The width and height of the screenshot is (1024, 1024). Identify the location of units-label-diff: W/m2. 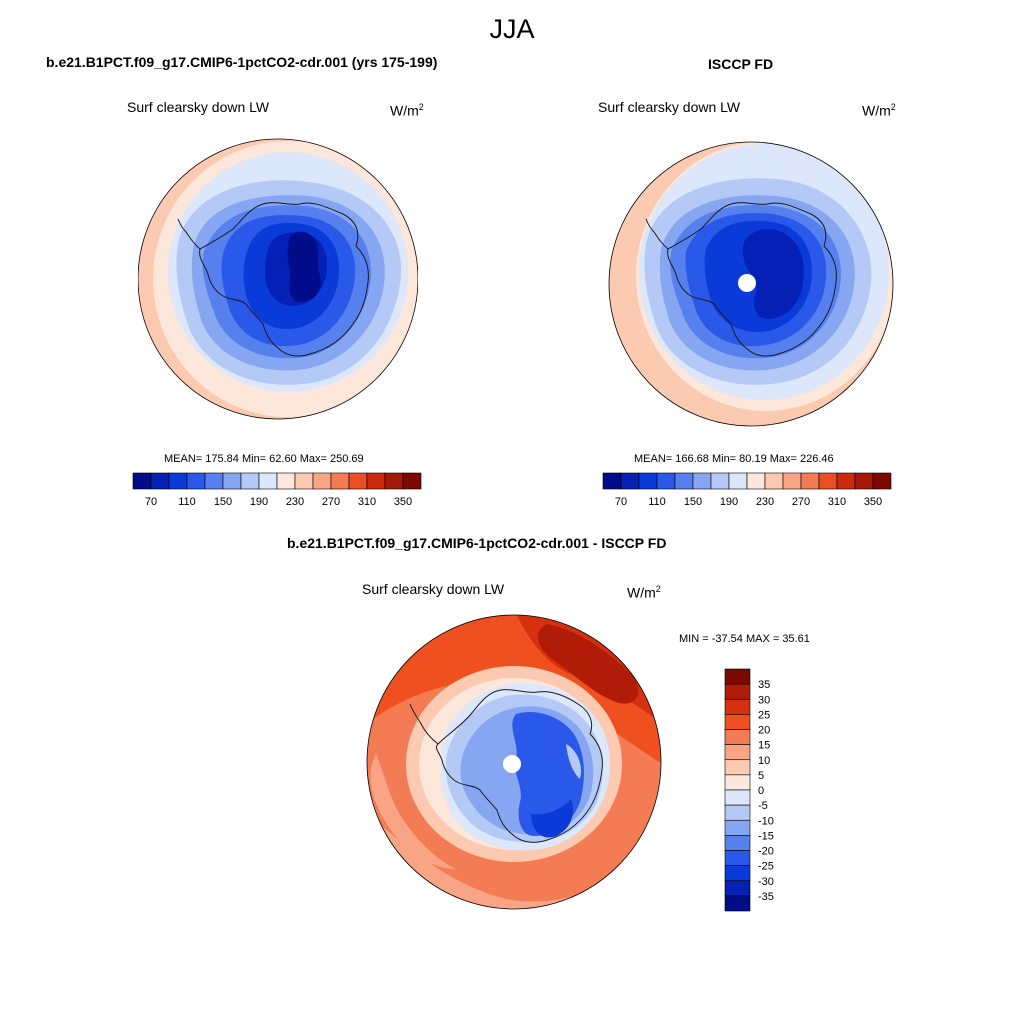
(644, 592).